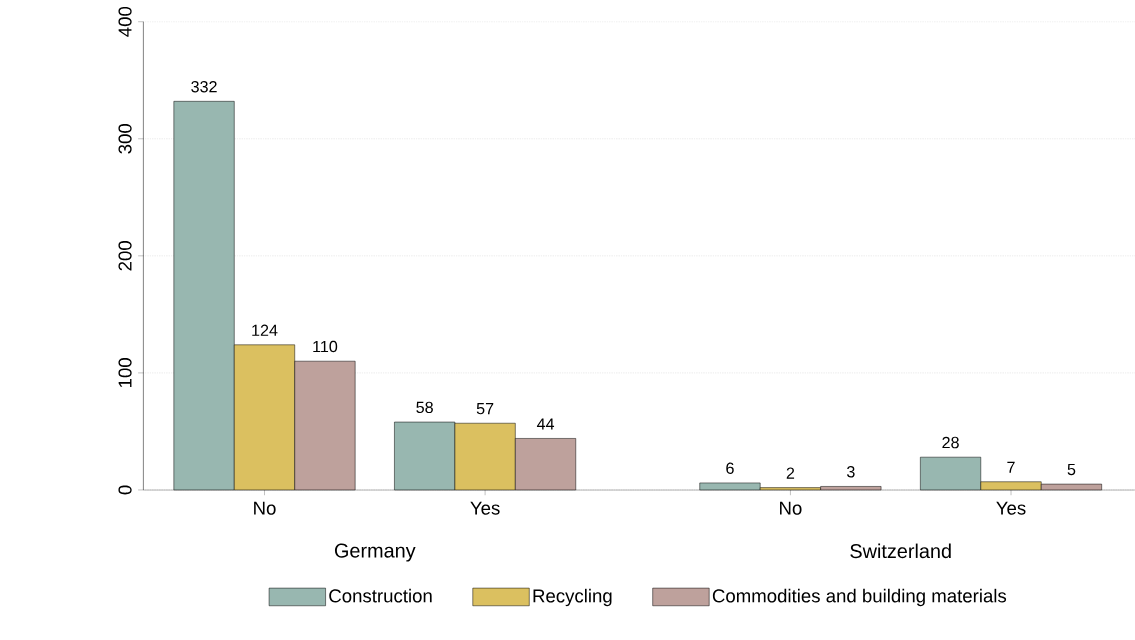  Describe the element at coordinates (572, 597) in the screenshot. I see `legend-label: Recycling` at that location.